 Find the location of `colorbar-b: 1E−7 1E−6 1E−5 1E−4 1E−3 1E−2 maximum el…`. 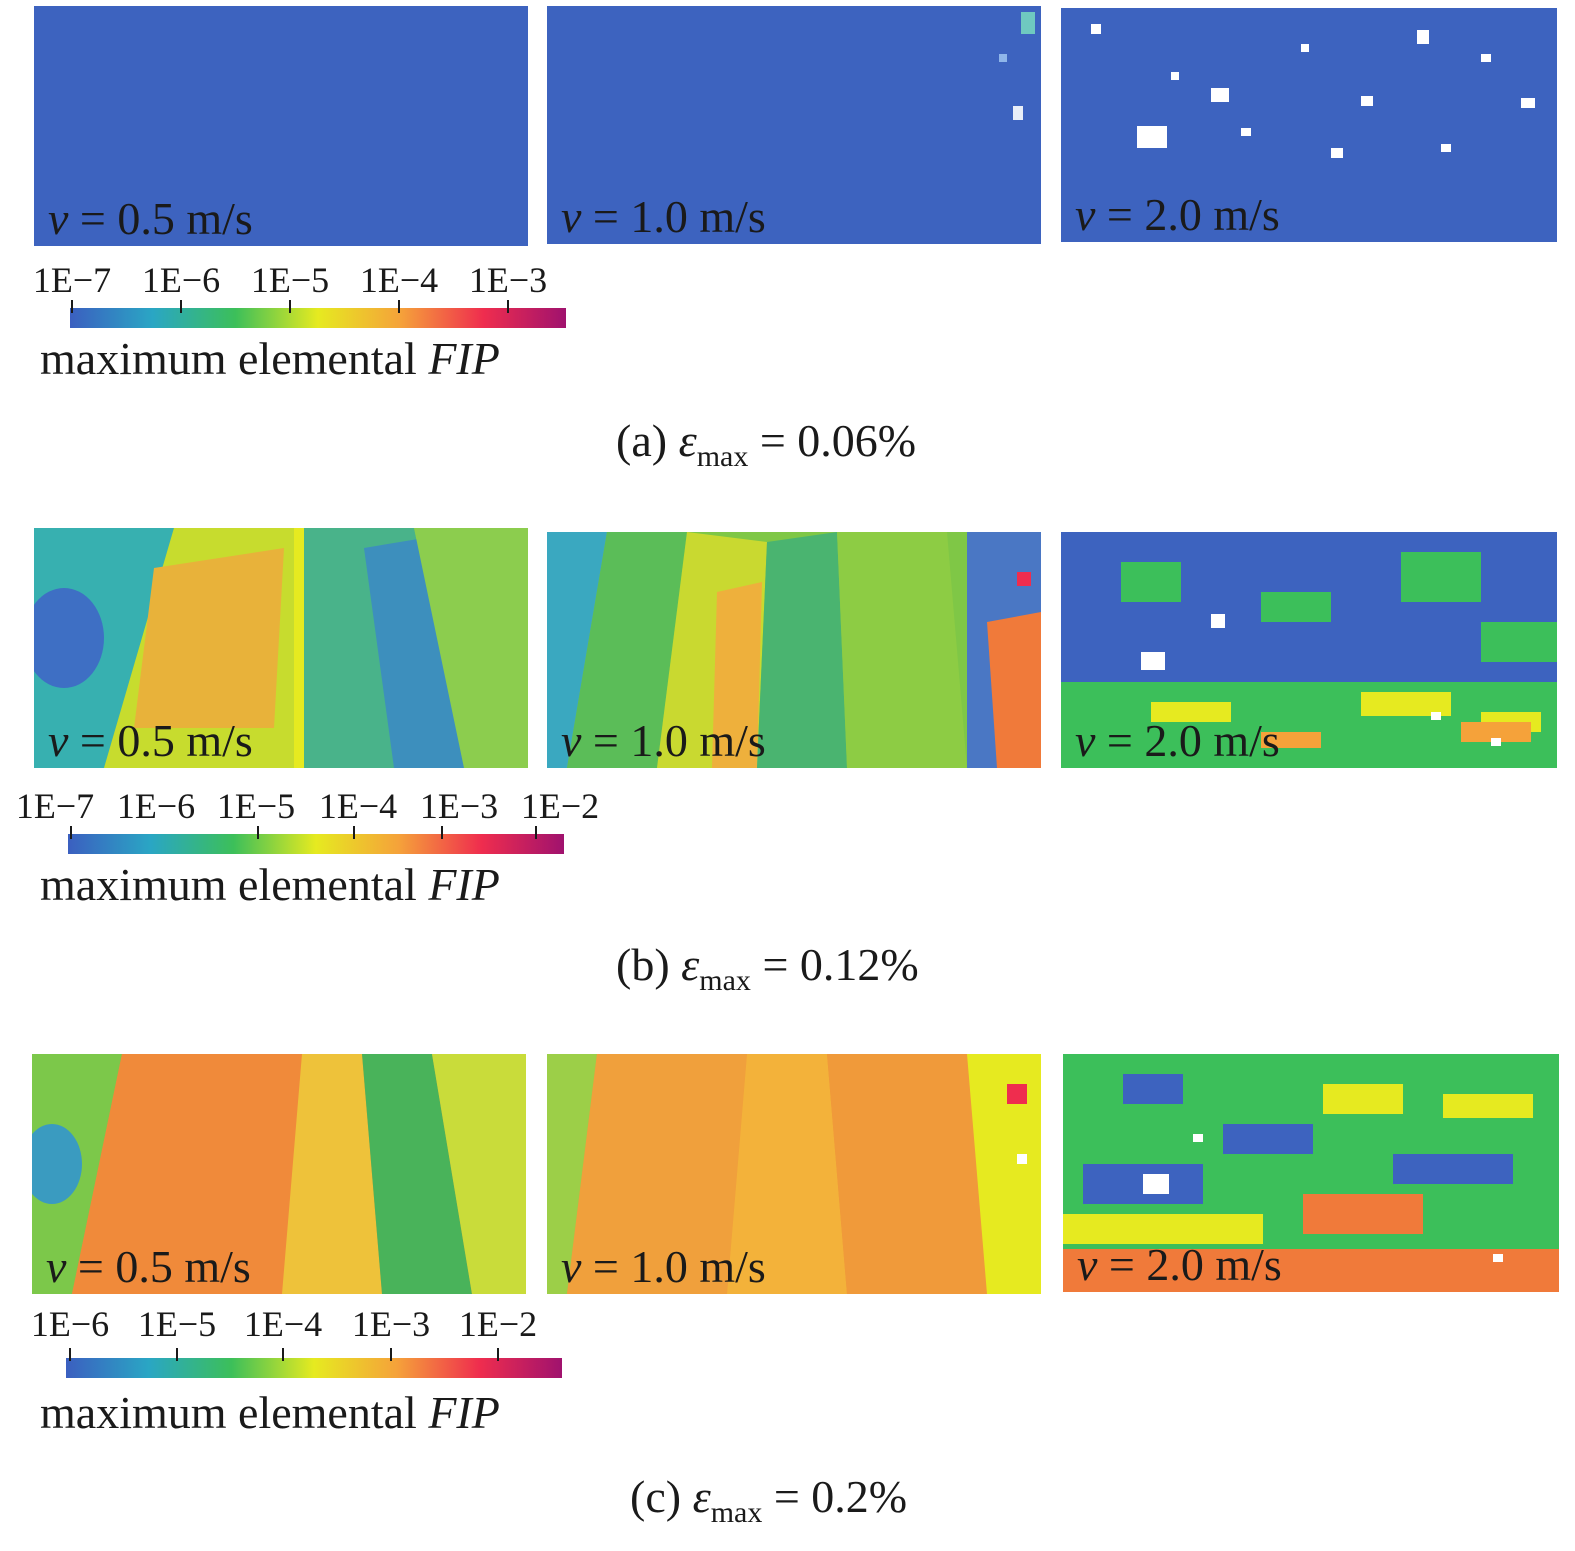

colorbar-b: 1E−7 1E−6 1E−5 1E−4 1E−3 1E−2 maximum el… is located at coordinates (310, 851).